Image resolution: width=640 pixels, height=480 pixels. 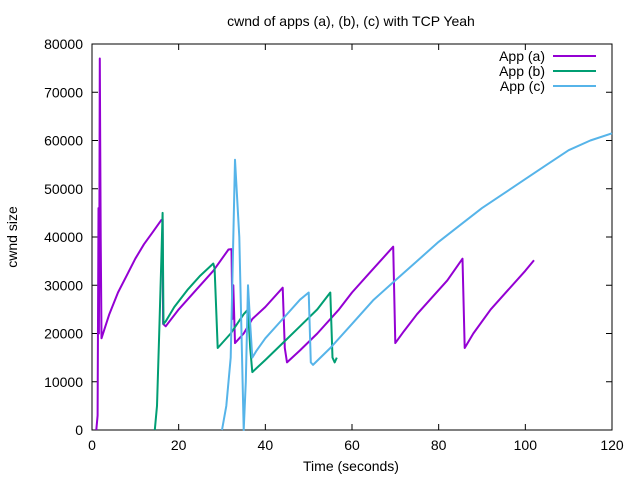 What do you see at coordinates (522, 71) in the screenshot?
I see `legend-label-1: App (b)` at bounding box center [522, 71].